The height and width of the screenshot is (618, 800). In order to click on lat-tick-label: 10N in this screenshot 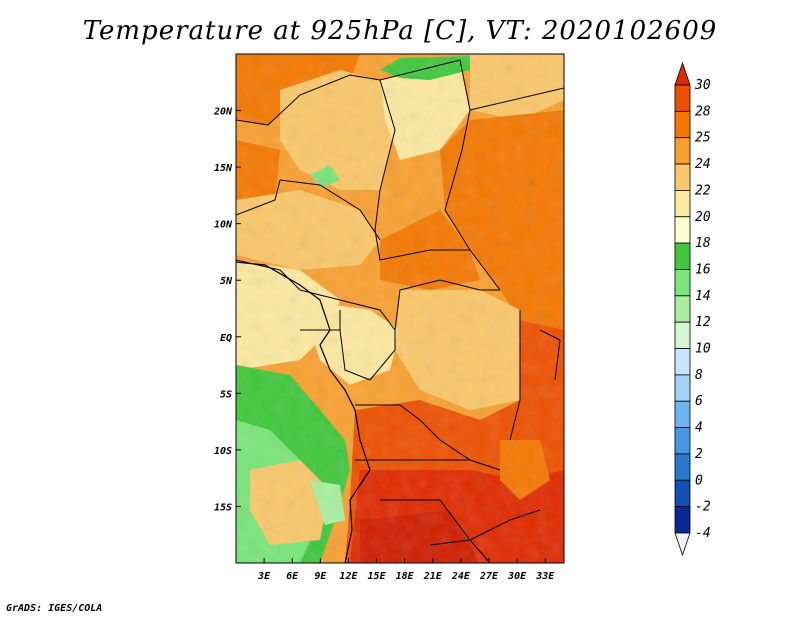, I will do `click(223, 225)`.